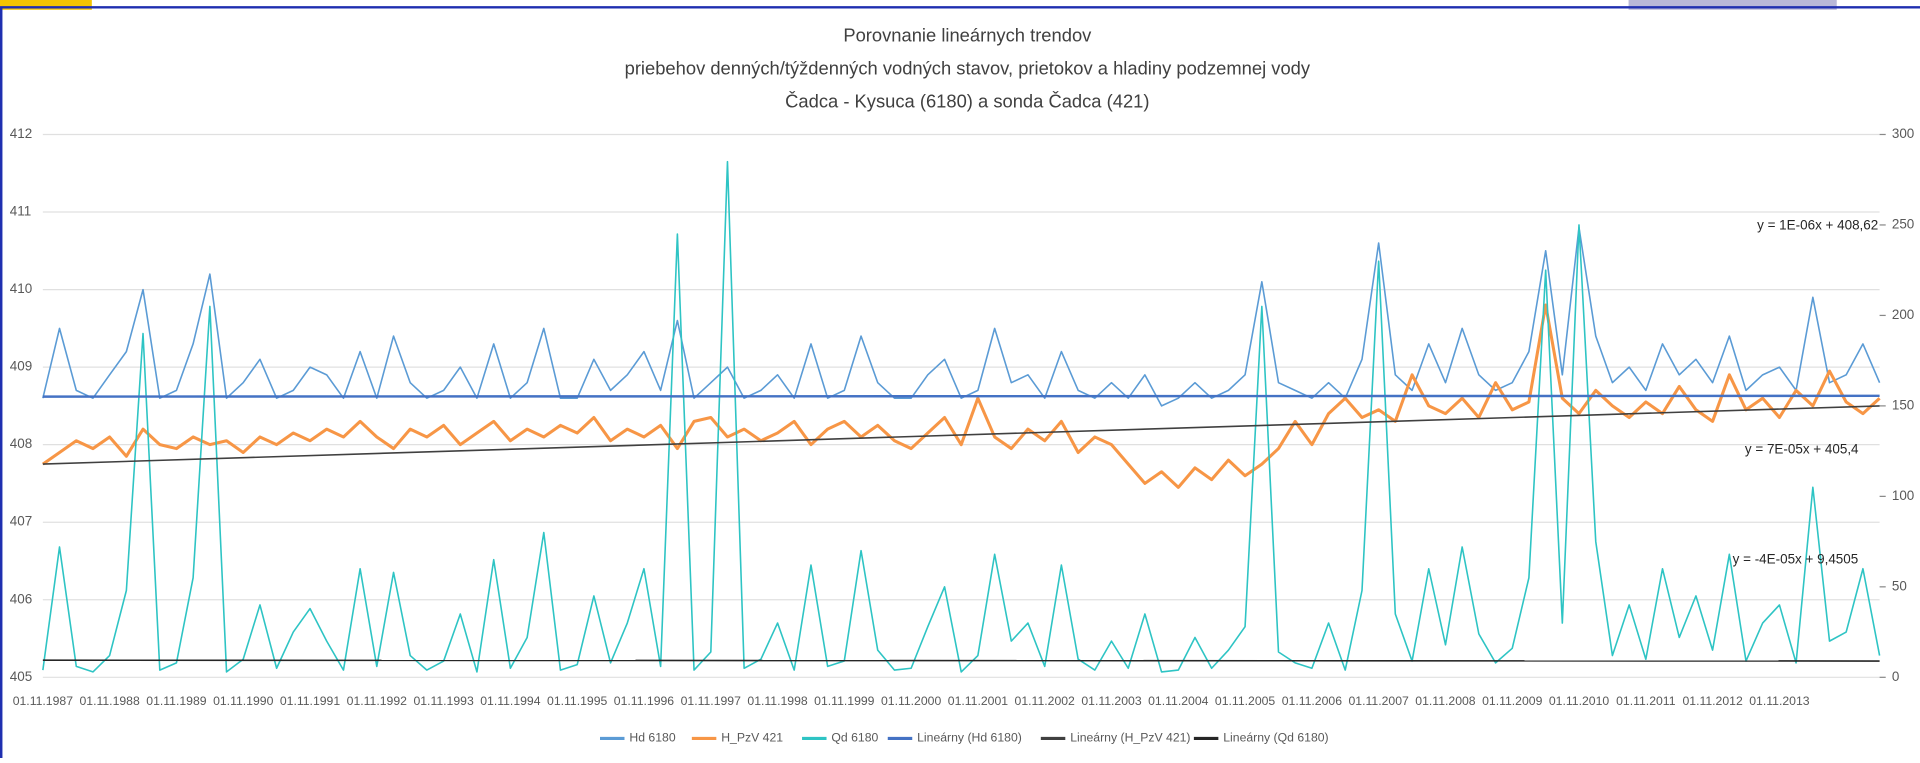  Describe the element at coordinates (752, 738) in the screenshot. I see `legend-label: H_PzV 421` at that location.